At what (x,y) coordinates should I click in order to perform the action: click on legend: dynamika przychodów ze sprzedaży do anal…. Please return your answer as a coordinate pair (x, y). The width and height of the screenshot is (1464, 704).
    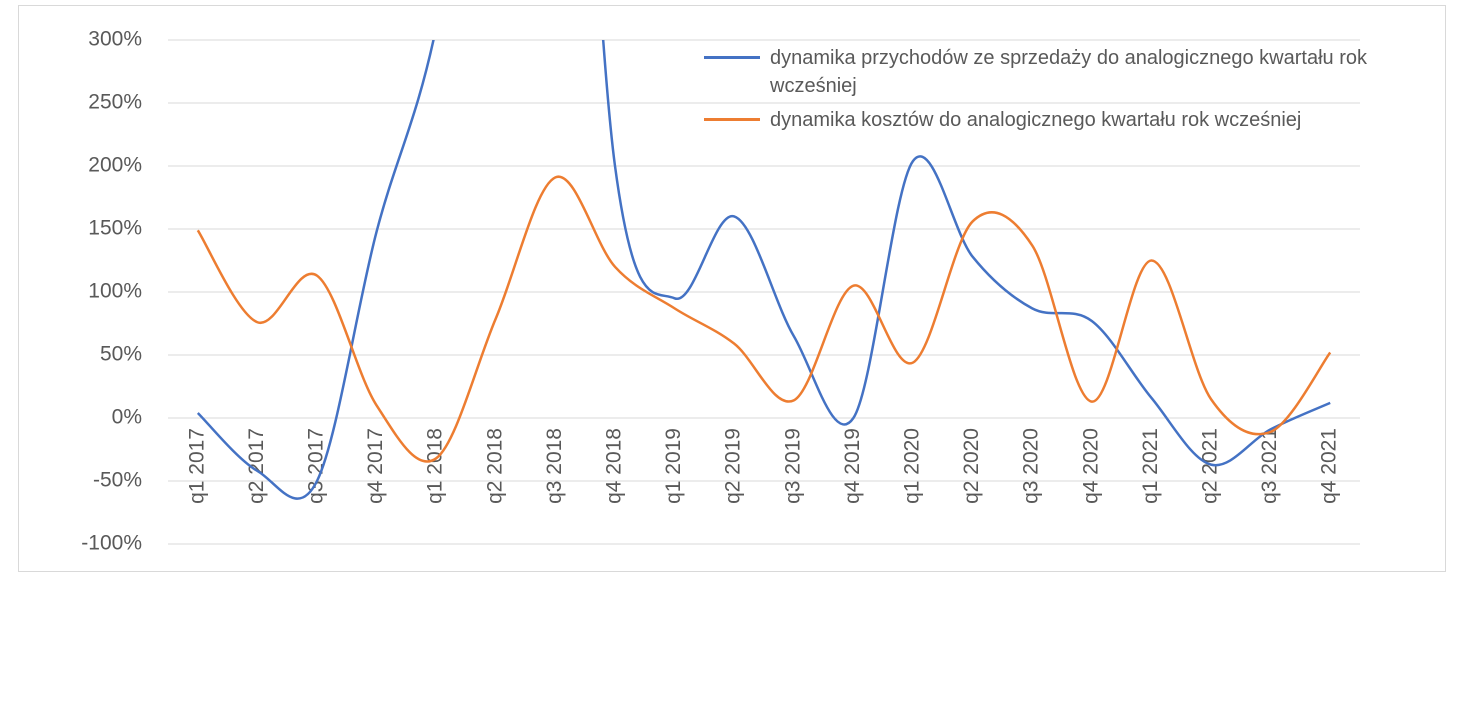
    Looking at the image, I should click on (1054, 92).